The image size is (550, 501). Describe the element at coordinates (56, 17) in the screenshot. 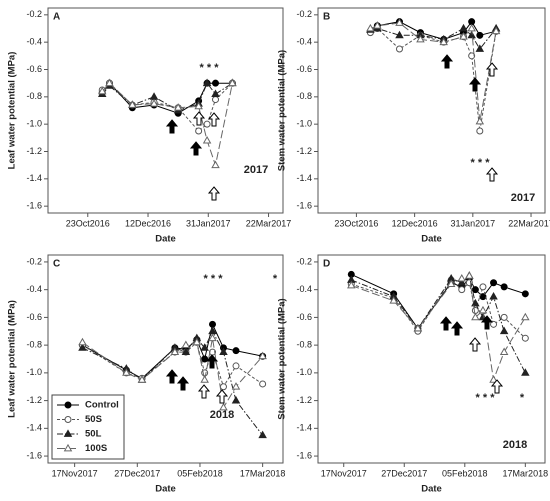

I see `panel-label: A` at that location.